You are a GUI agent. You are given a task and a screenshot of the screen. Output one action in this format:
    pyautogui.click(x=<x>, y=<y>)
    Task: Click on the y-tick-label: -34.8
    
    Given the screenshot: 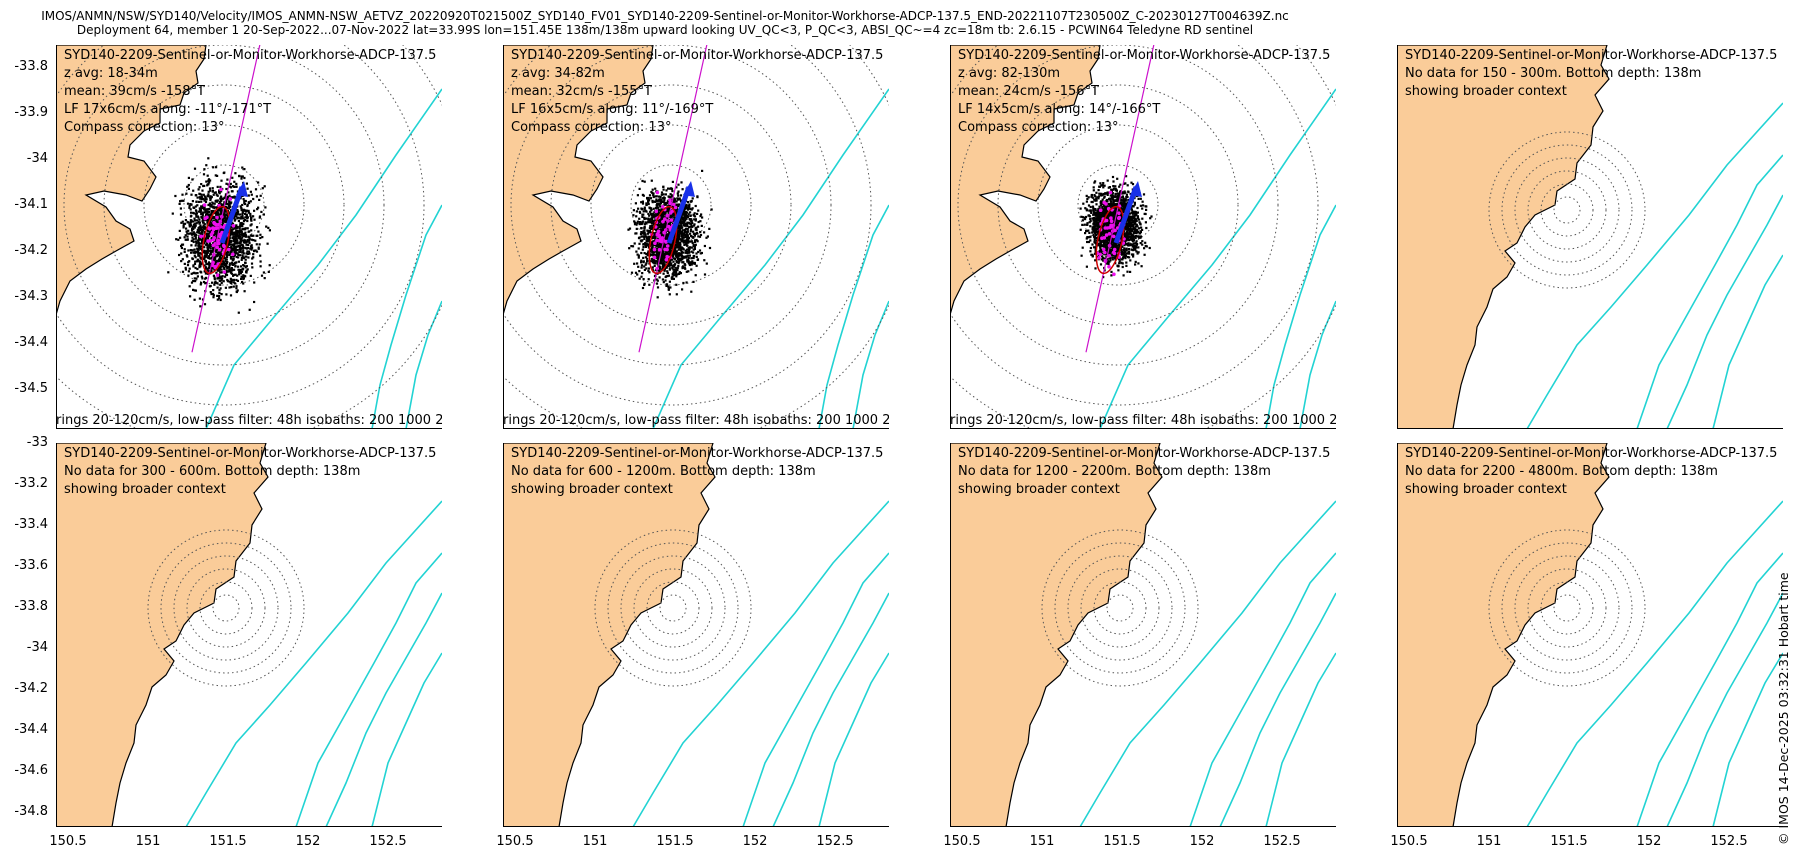 What is the action you would take?
    pyautogui.click(x=31, y=811)
    